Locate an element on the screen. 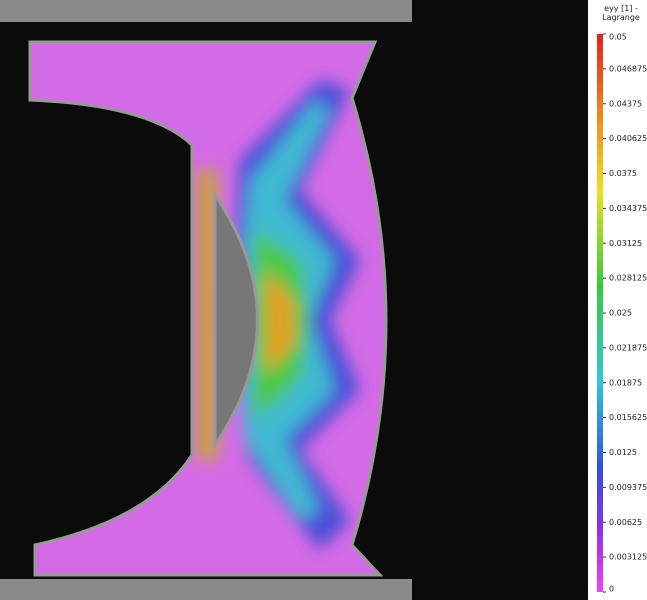  tick-label: 0.003125 is located at coordinates (628, 557).